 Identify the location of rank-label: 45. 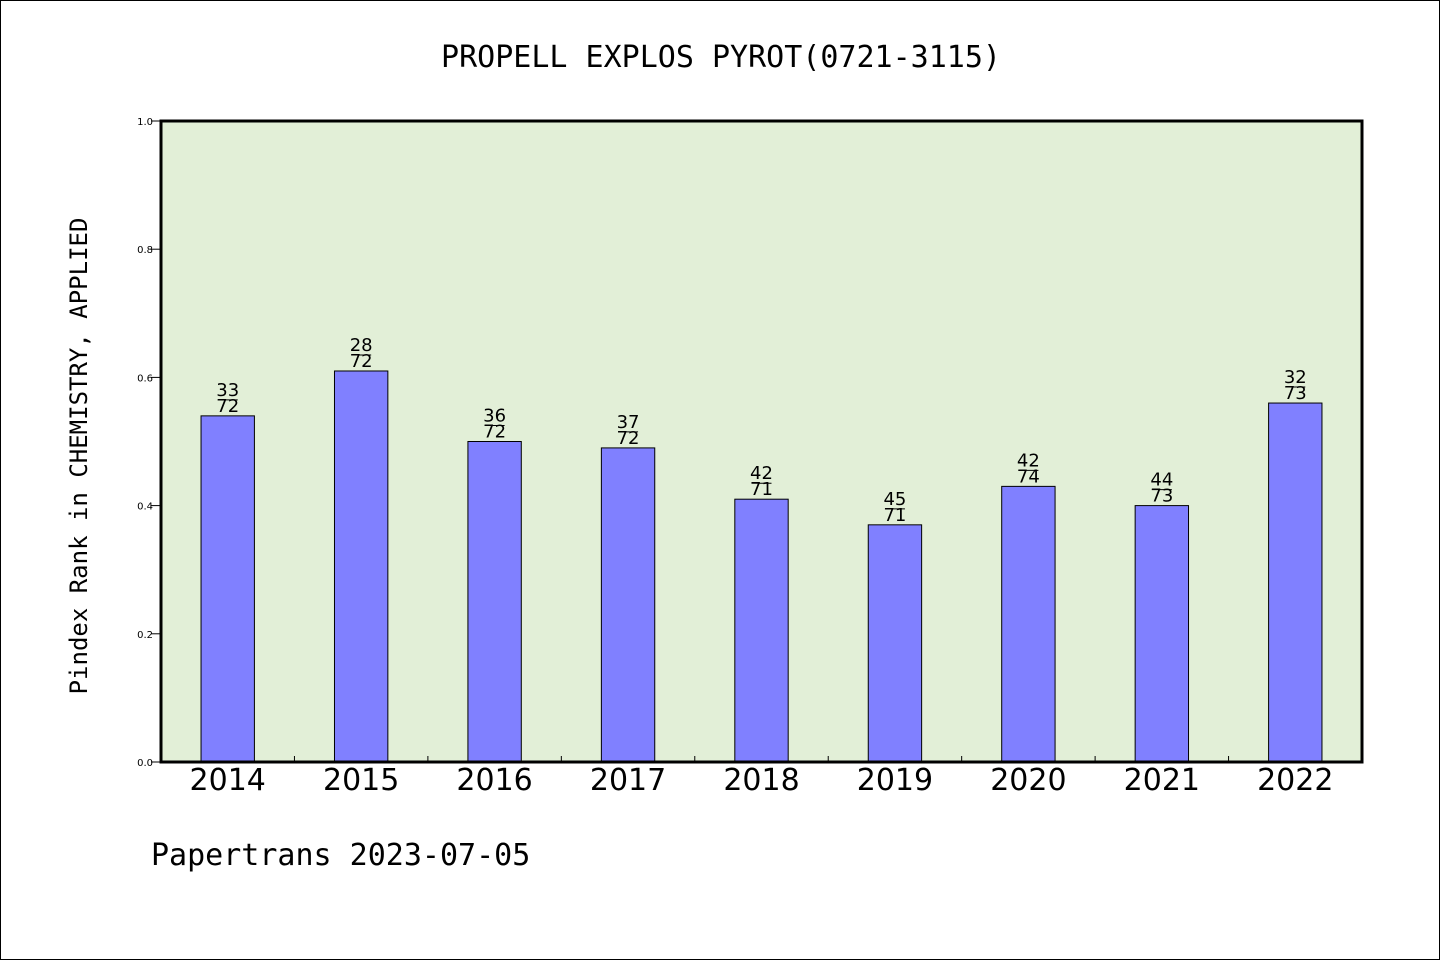
(894, 499).